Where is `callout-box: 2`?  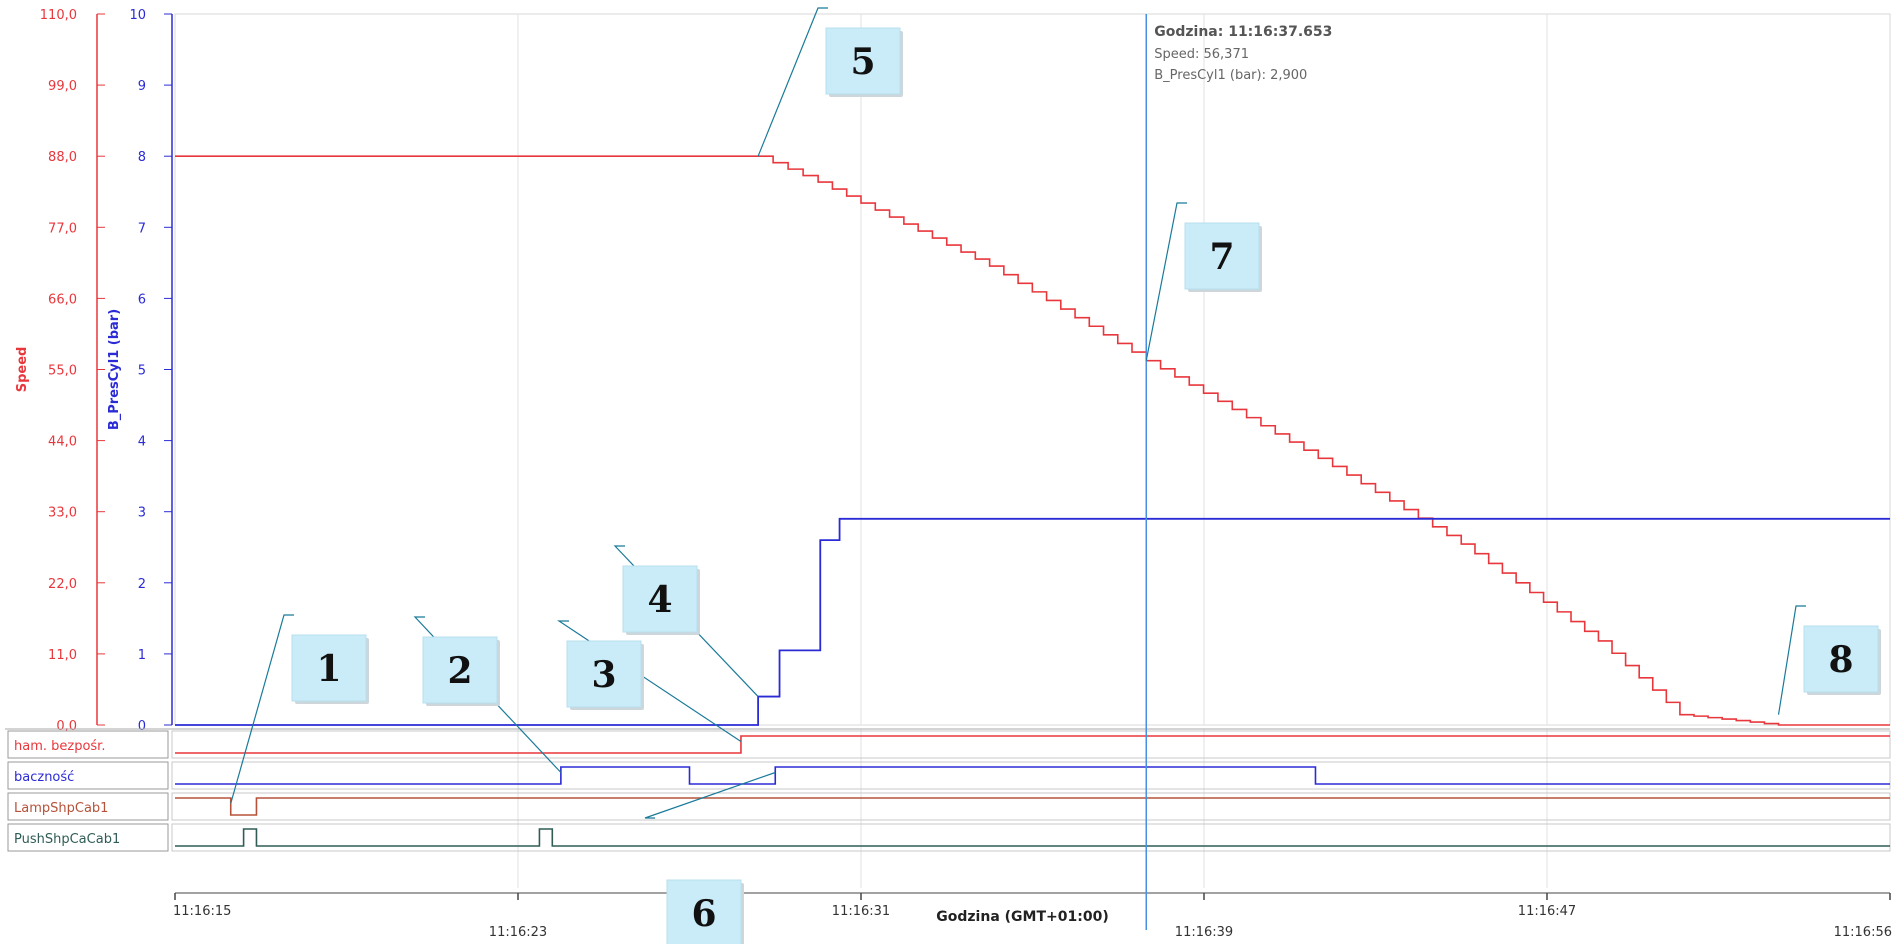 callout-box: 2 is located at coordinates (461, 671).